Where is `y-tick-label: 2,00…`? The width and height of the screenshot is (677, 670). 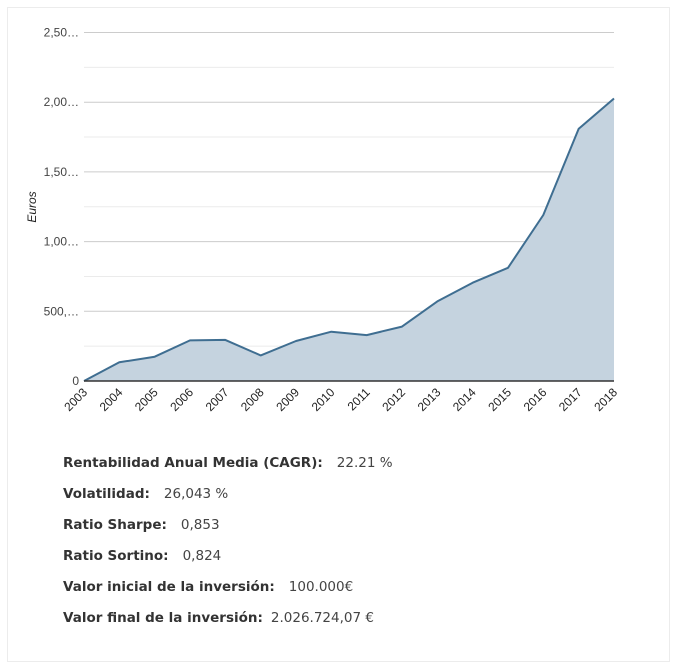
y-tick-label: 2,00… is located at coordinates (61, 102).